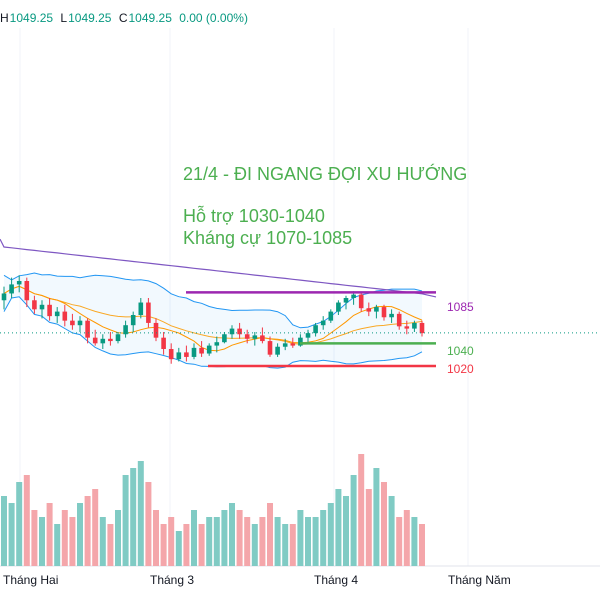 This screenshot has height=600, width=600. What do you see at coordinates (460, 307) in the screenshot?
I see `level-label-1085: 1085` at bounding box center [460, 307].